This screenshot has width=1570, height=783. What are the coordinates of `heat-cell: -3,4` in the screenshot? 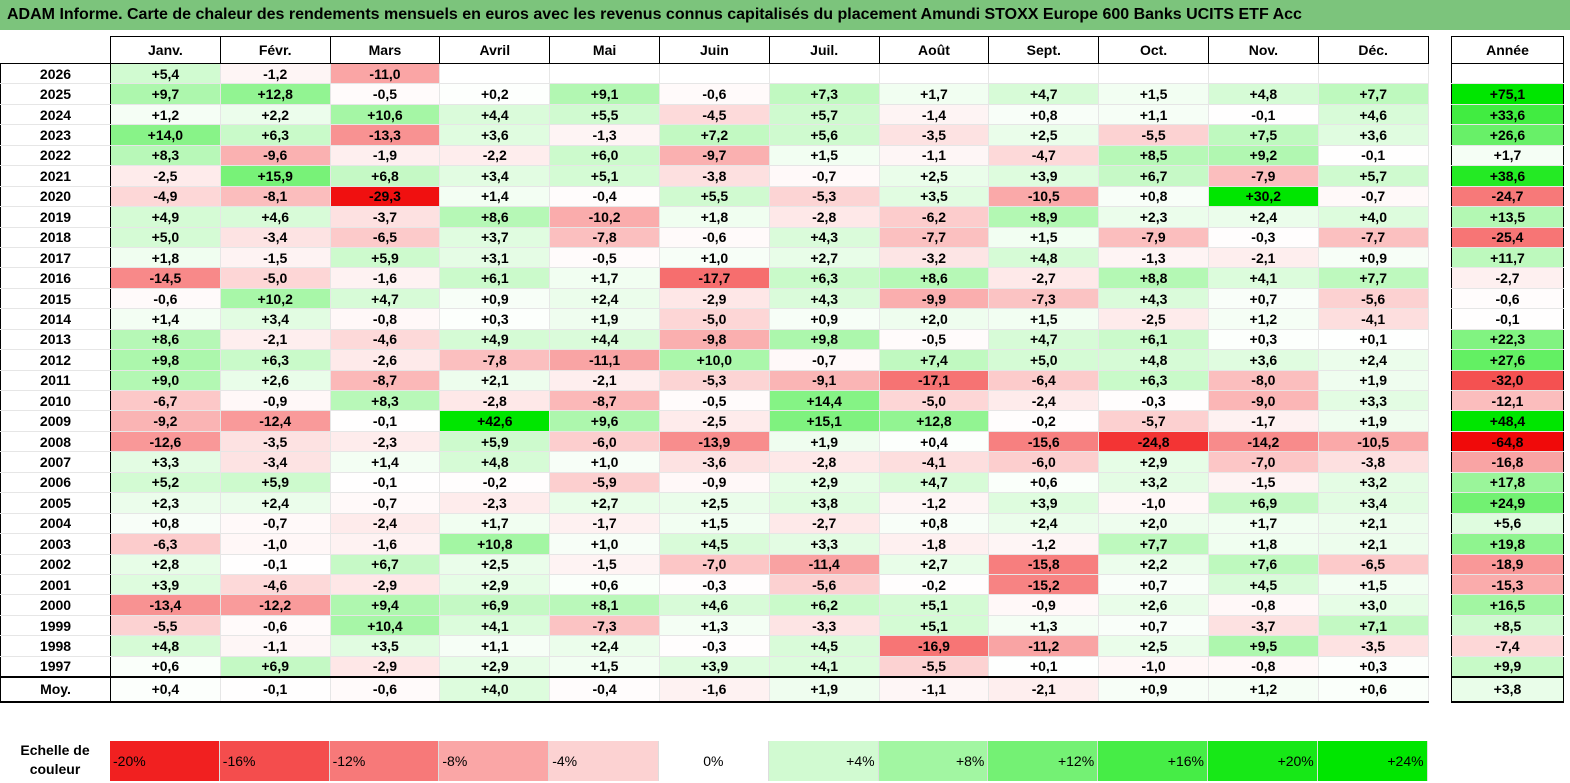 It's located at (275, 237).